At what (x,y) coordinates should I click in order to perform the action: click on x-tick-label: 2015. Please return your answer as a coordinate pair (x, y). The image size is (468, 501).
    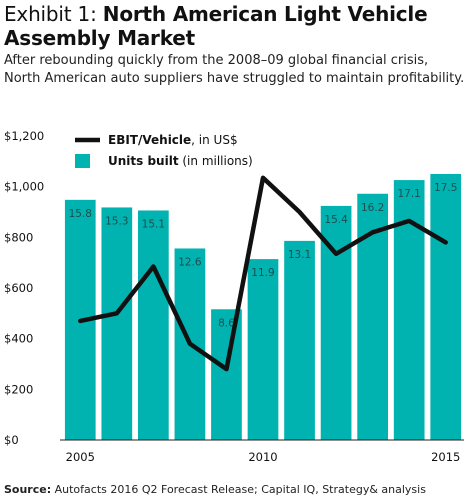
    Looking at the image, I should click on (445, 457).